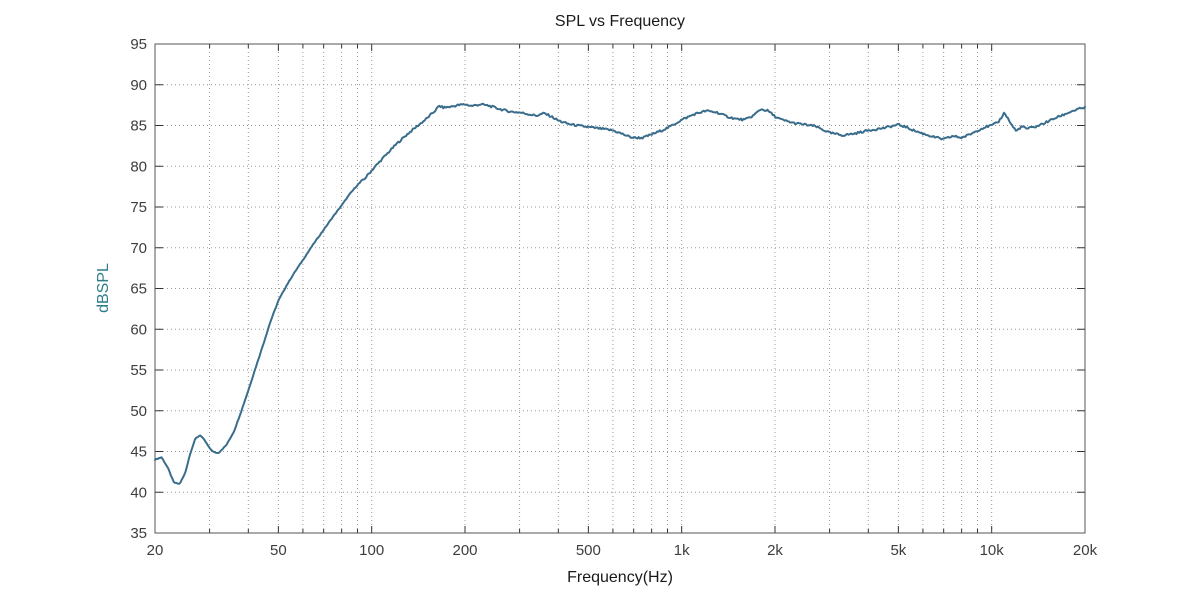 This screenshot has width=1200, height=606. I want to click on y-tick-label: 45, so click(138, 452).